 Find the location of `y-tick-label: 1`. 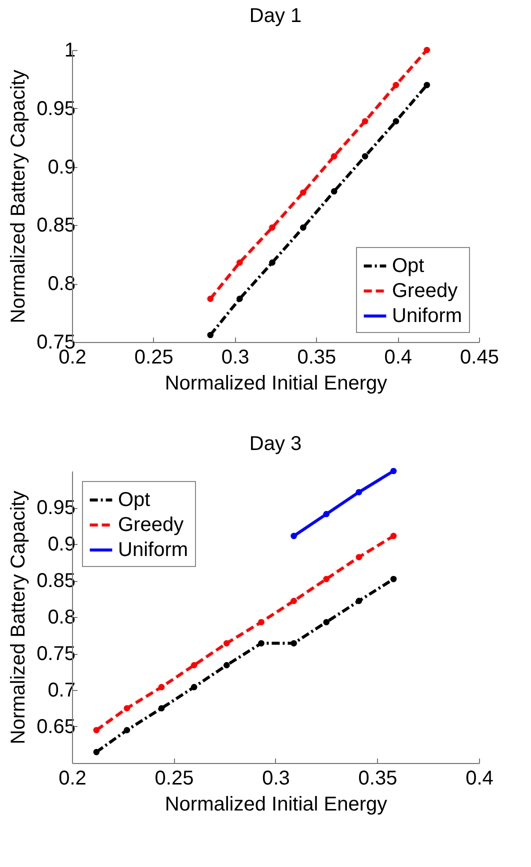

y-tick-label: 1 is located at coordinates (70, 51).